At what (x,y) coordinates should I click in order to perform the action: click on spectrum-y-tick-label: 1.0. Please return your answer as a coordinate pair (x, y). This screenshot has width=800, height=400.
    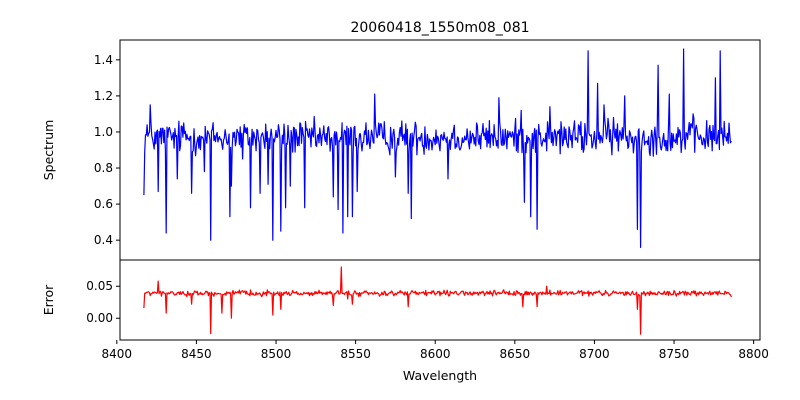
    Looking at the image, I should click on (103, 132).